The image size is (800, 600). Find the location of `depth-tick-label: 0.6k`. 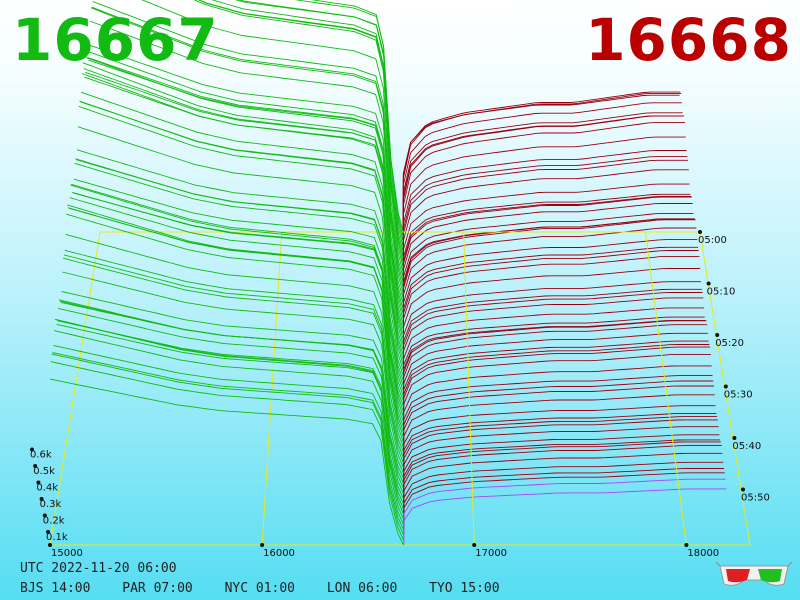

depth-tick-label: 0.6k is located at coordinates (41, 455).